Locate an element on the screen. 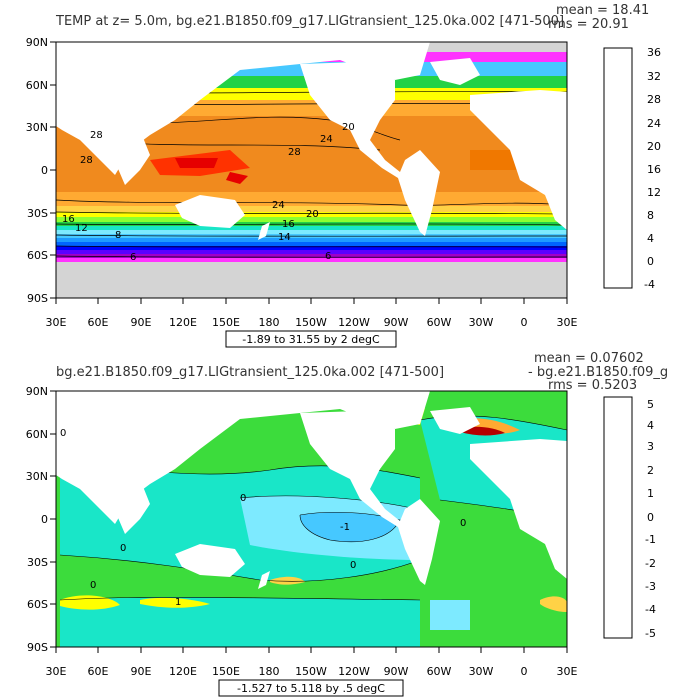  colorbar-tick-label: 8 is located at coordinates (650, 215).